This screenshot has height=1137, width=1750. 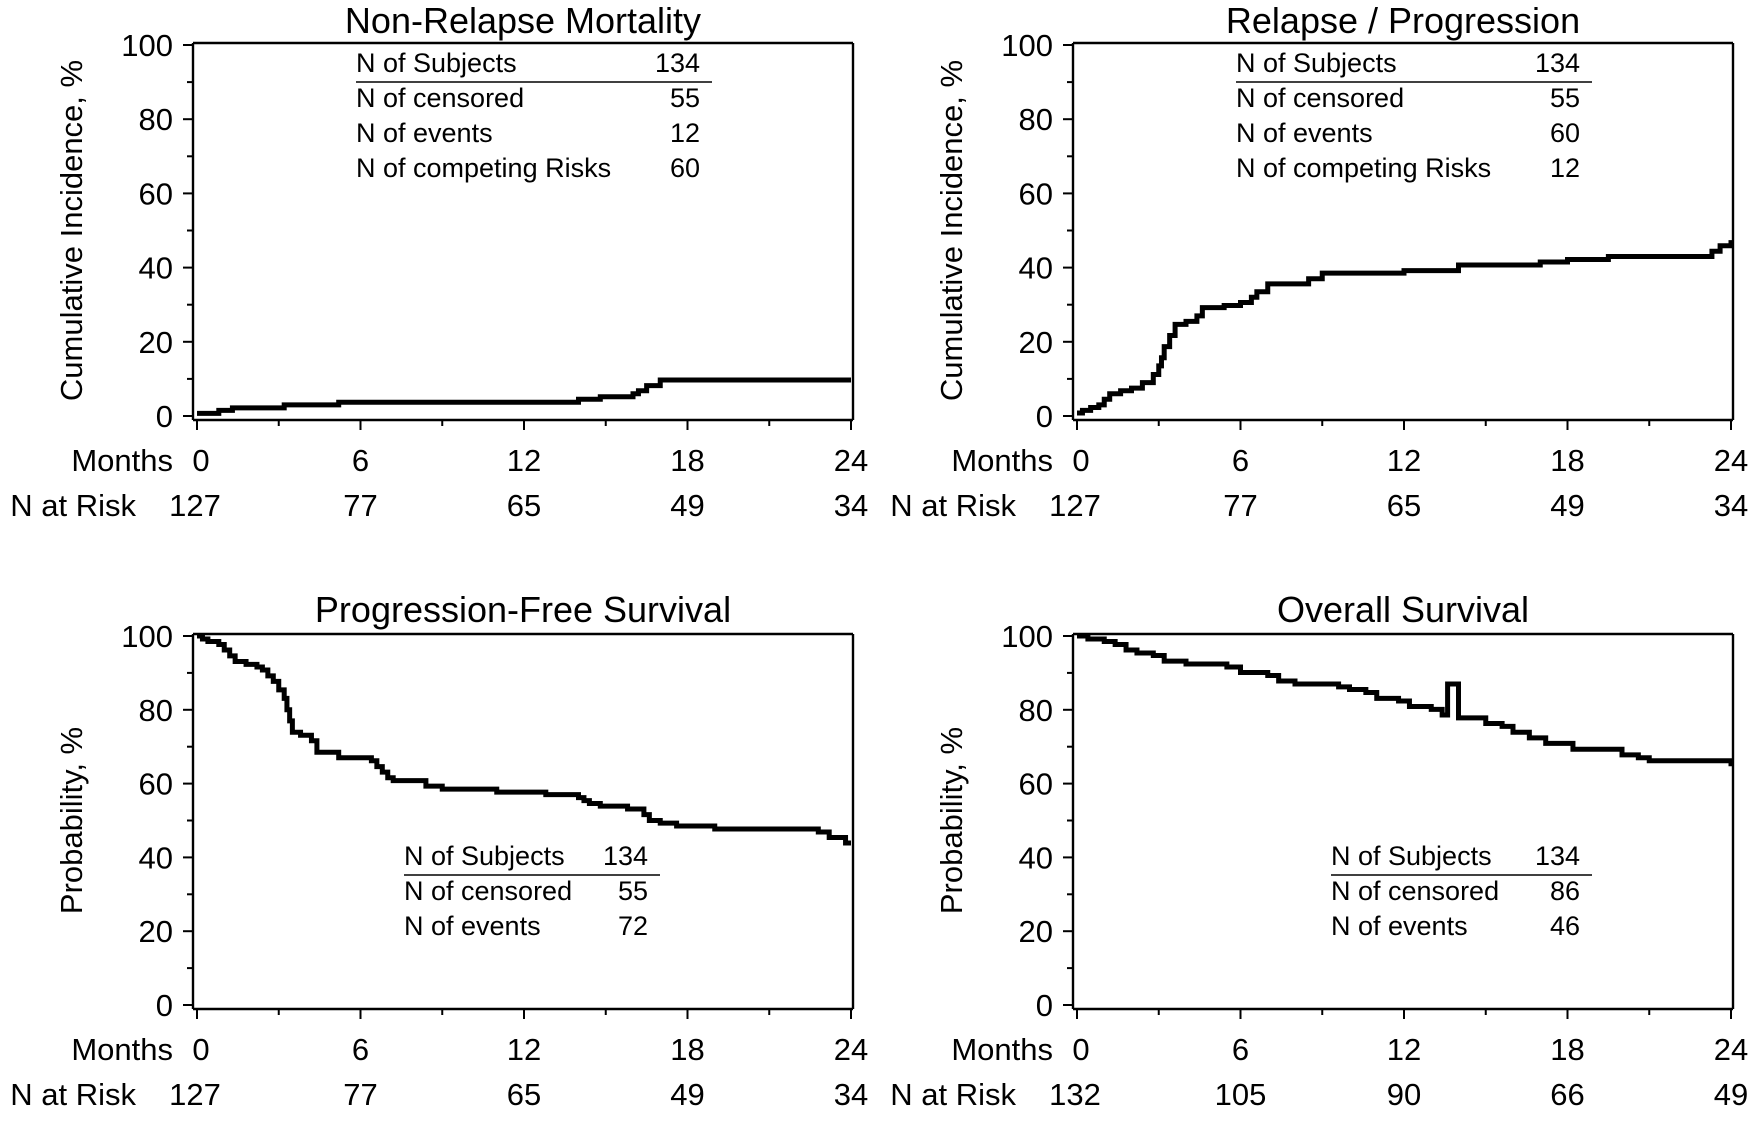 What do you see at coordinates (1241, 1094) in the screenshot?
I see `at-risk-value: 105` at bounding box center [1241, 1094].